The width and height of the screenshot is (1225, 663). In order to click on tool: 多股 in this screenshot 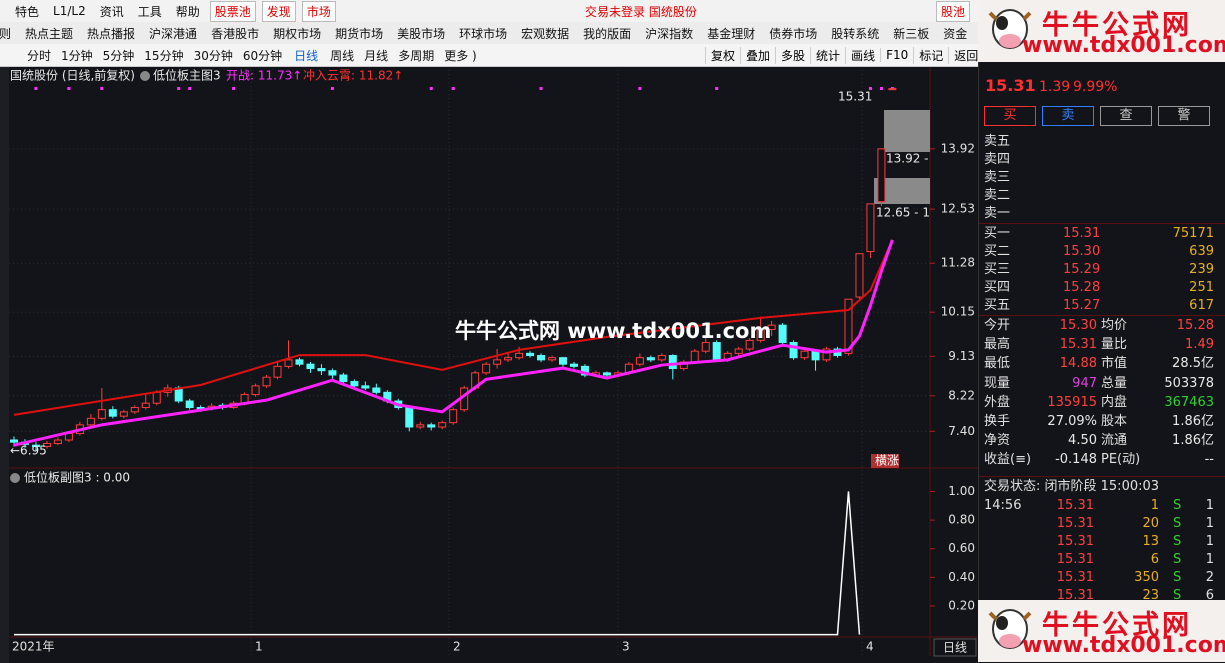, I will do `click(792, 55)`.